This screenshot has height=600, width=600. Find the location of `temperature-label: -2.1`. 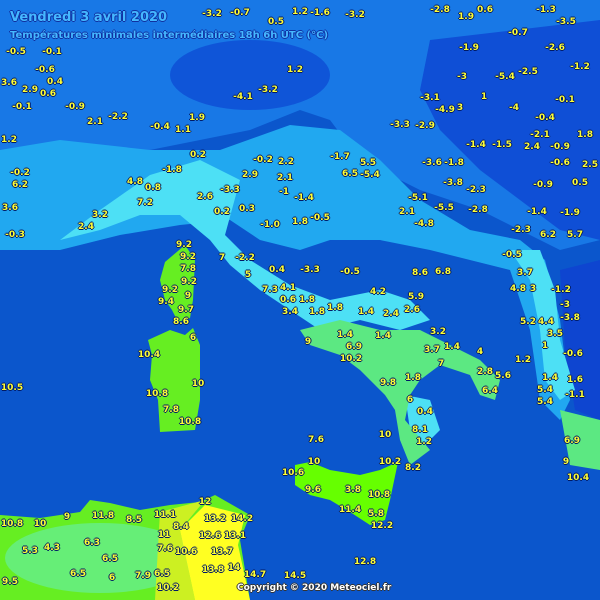

temperature-label: -2.1 is located at coordinates (540, 135).